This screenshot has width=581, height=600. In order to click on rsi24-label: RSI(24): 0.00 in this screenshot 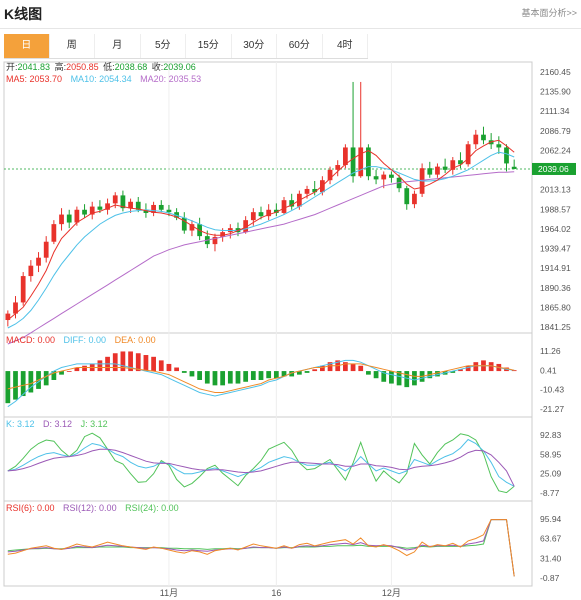, I will do `click(152, 508)`.